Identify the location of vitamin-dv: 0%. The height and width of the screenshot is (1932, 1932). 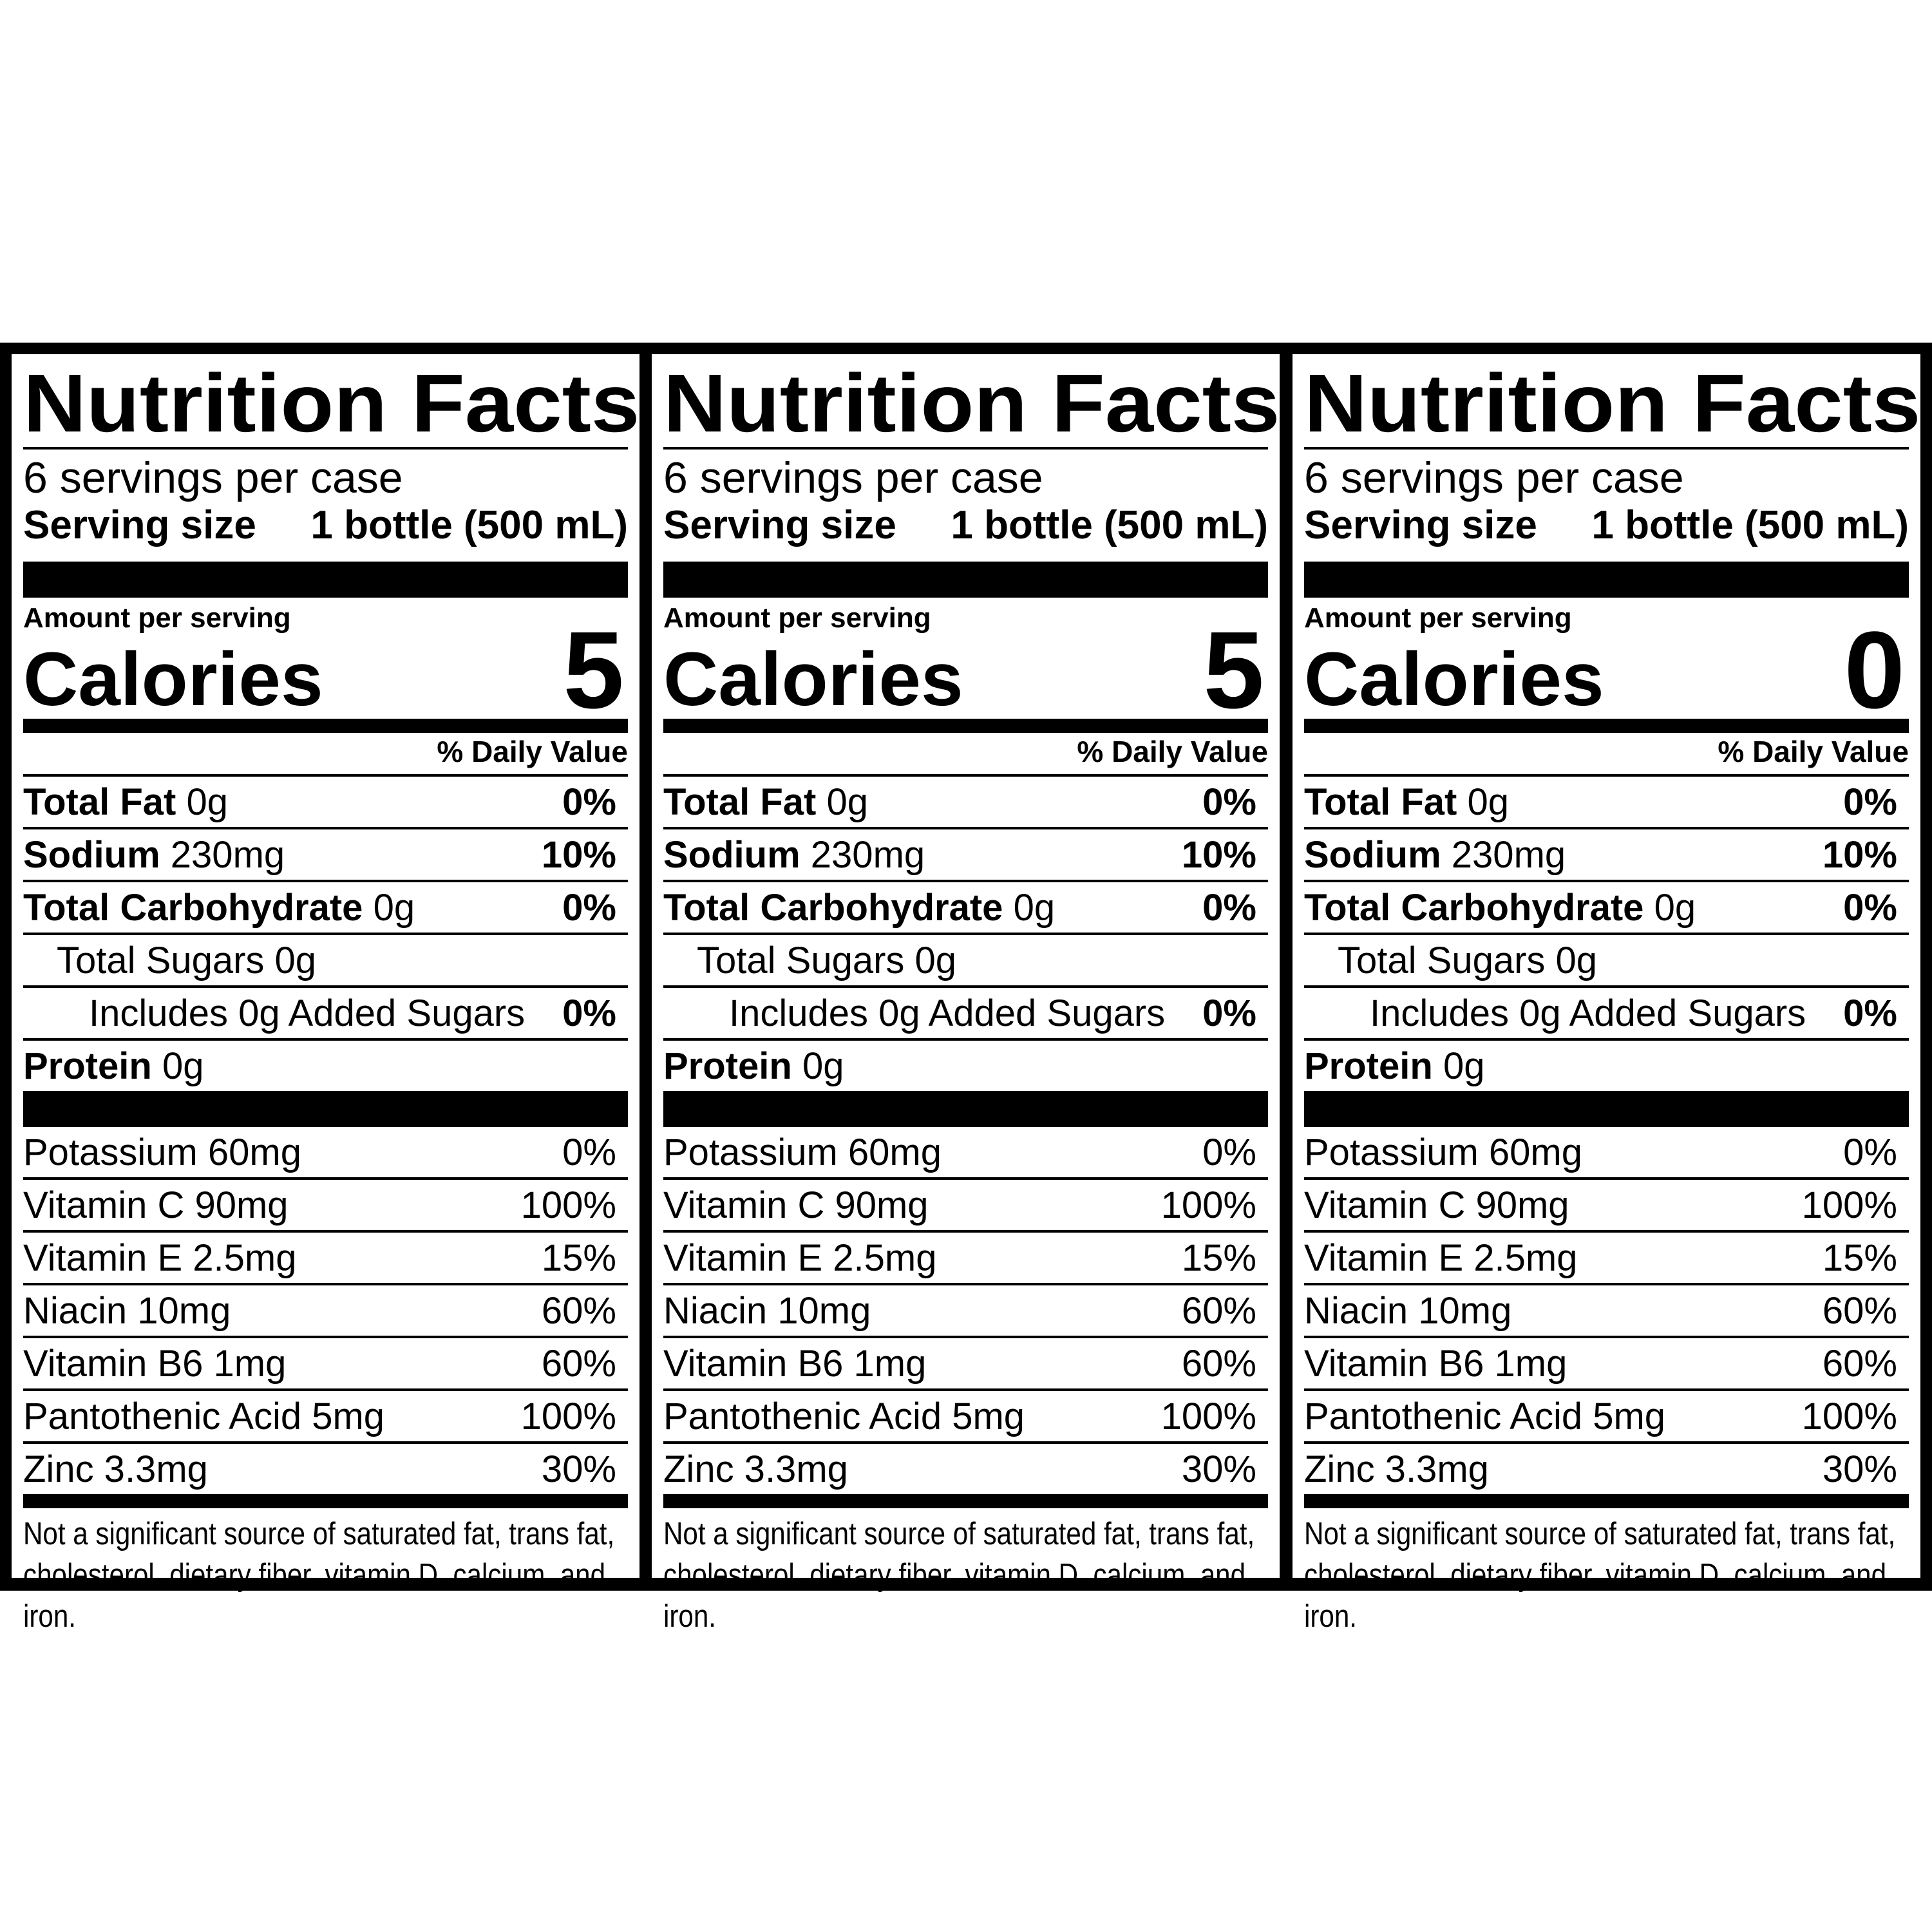
(589, 1152).